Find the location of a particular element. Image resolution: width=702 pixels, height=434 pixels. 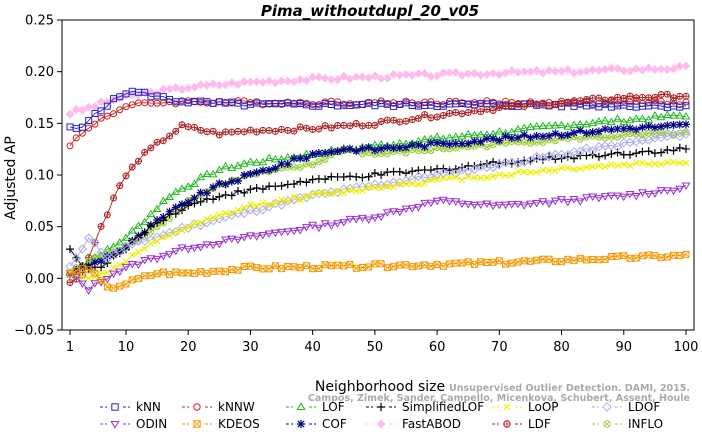

legend-label: LoOP is located at coordinates (543, 407).